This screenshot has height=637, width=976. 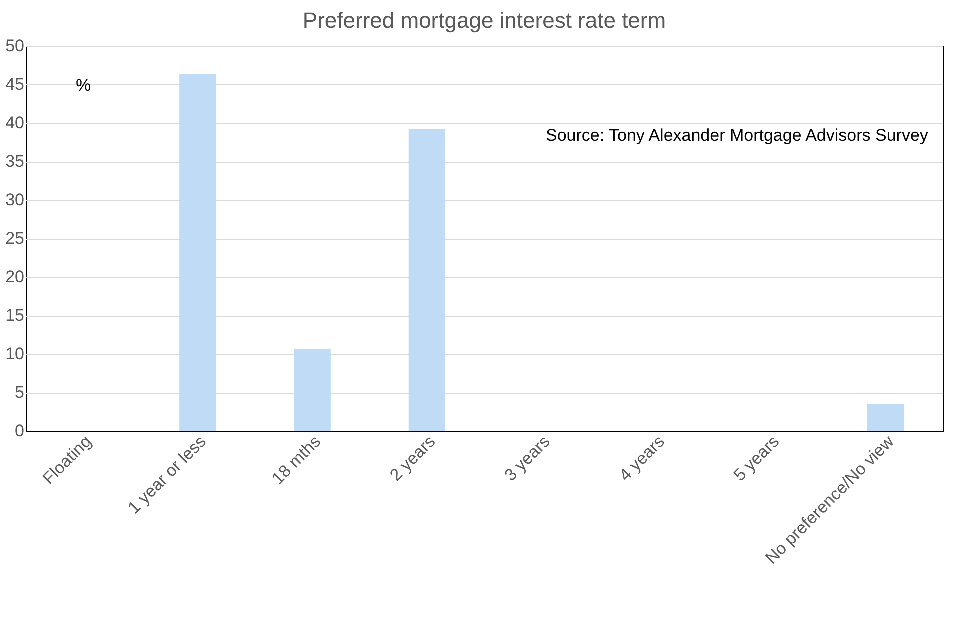 What do you see at coordinates (15, 277) in the screenshot?
I see `y-tick-label: 20` at bounding box center [15, 277].